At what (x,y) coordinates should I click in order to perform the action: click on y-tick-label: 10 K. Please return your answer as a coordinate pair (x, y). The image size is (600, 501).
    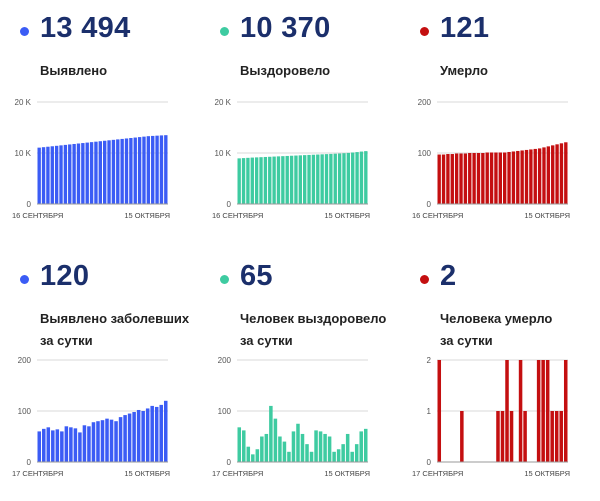
    Looking at the image, I should click on (23, 153).